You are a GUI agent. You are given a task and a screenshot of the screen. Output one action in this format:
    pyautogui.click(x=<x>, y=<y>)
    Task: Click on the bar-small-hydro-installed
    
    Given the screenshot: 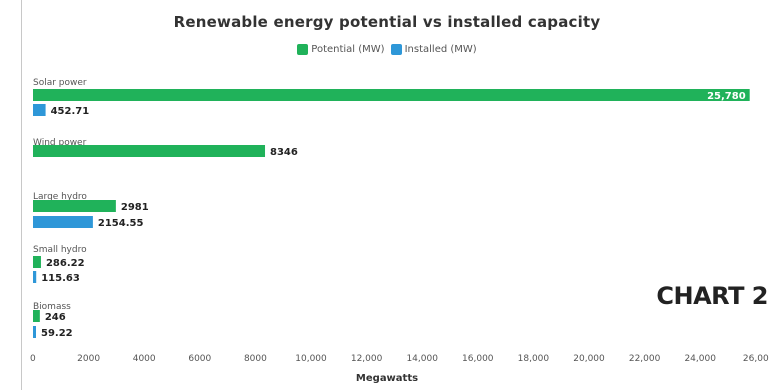 What is the action you would take?
    pyautogui.click(x=35, y=277)
    